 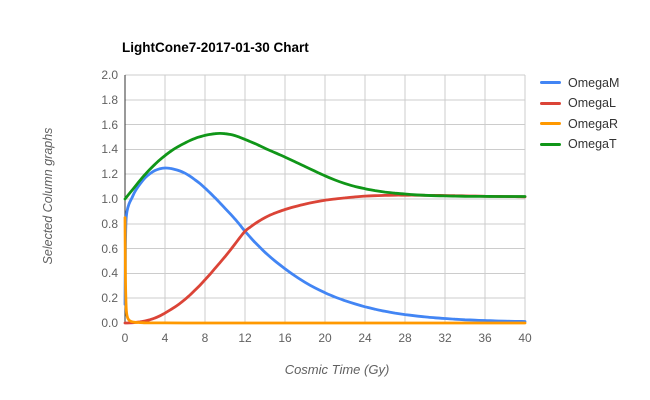 I want to click on legend-swatch-omegar, so click(x=550, y=123).